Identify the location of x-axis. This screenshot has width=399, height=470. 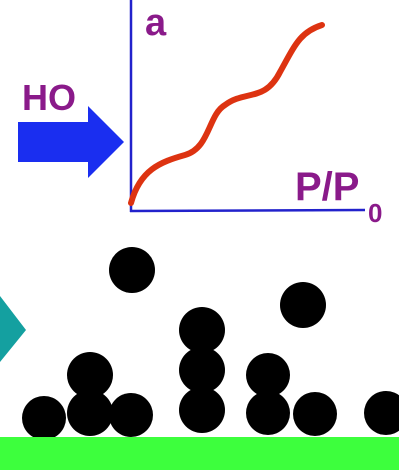
(247, 210).